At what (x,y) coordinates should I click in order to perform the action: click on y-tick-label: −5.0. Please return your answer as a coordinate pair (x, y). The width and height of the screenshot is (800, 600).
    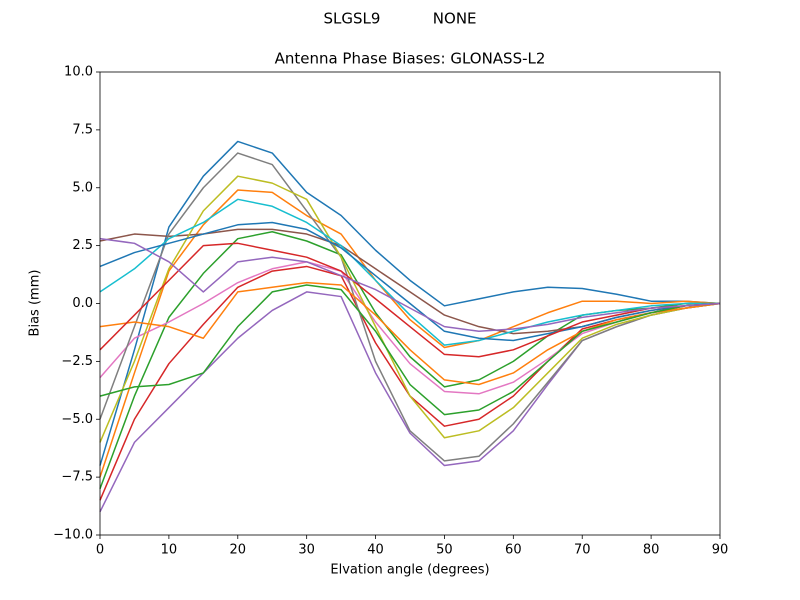
    Looking at the image, I should click on (77, 419).